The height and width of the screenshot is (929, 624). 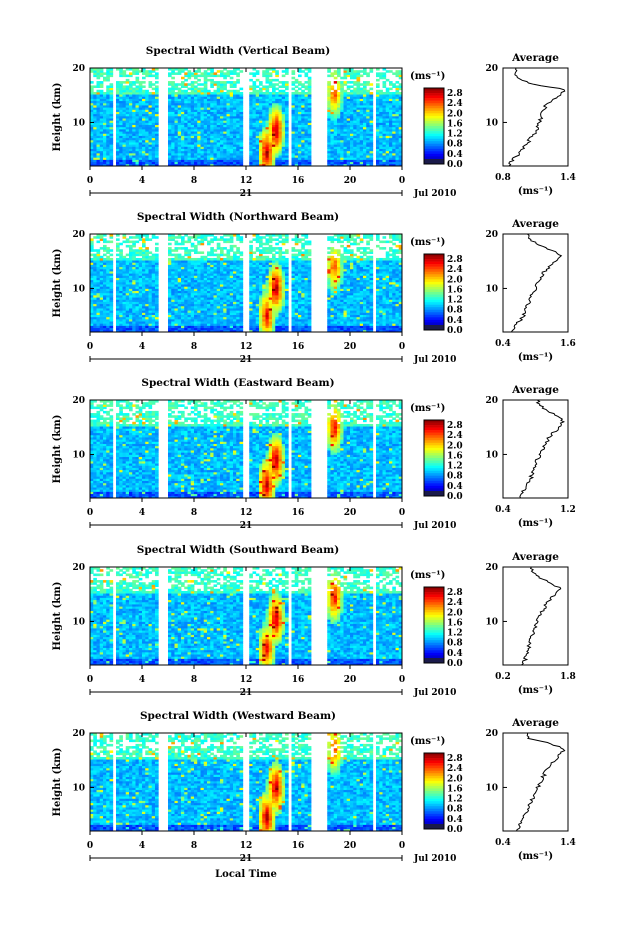 What do you see at coordinates (246, 194) in the screenshot?
I see `date-day-label: 21` at bounding box center [246, 194].